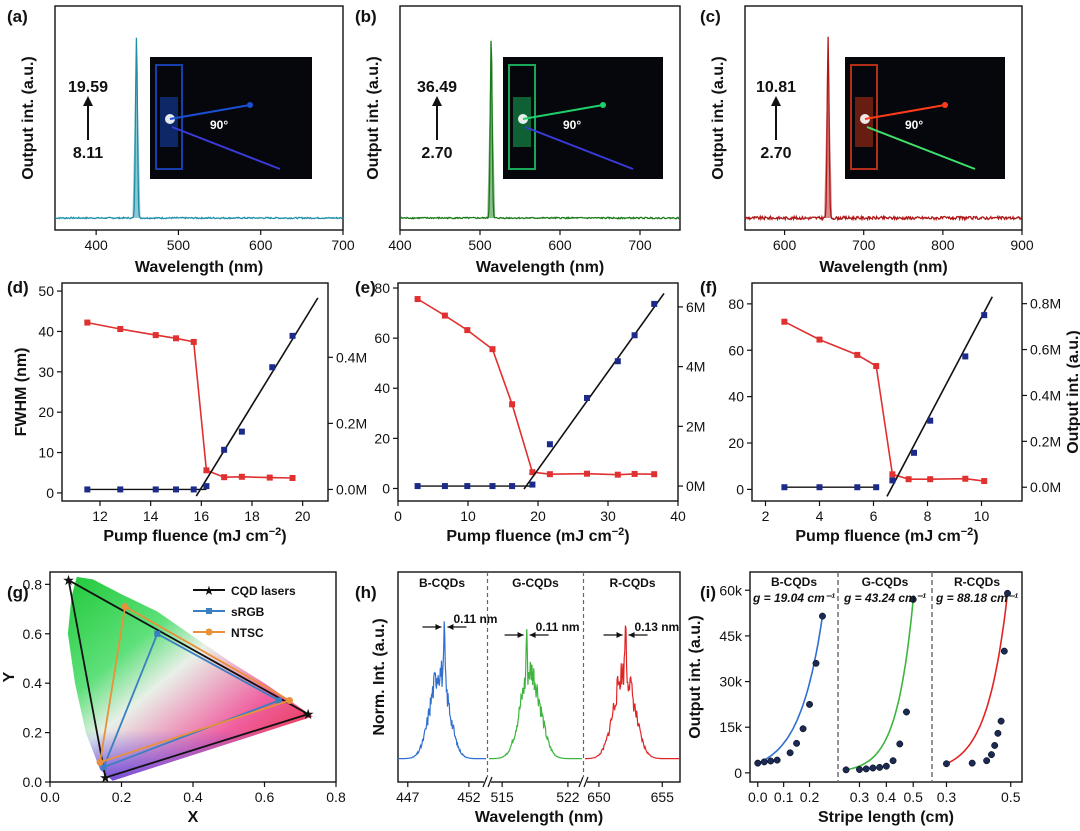  I want to click on panel-e-fwhm-line, so click(536, 387).